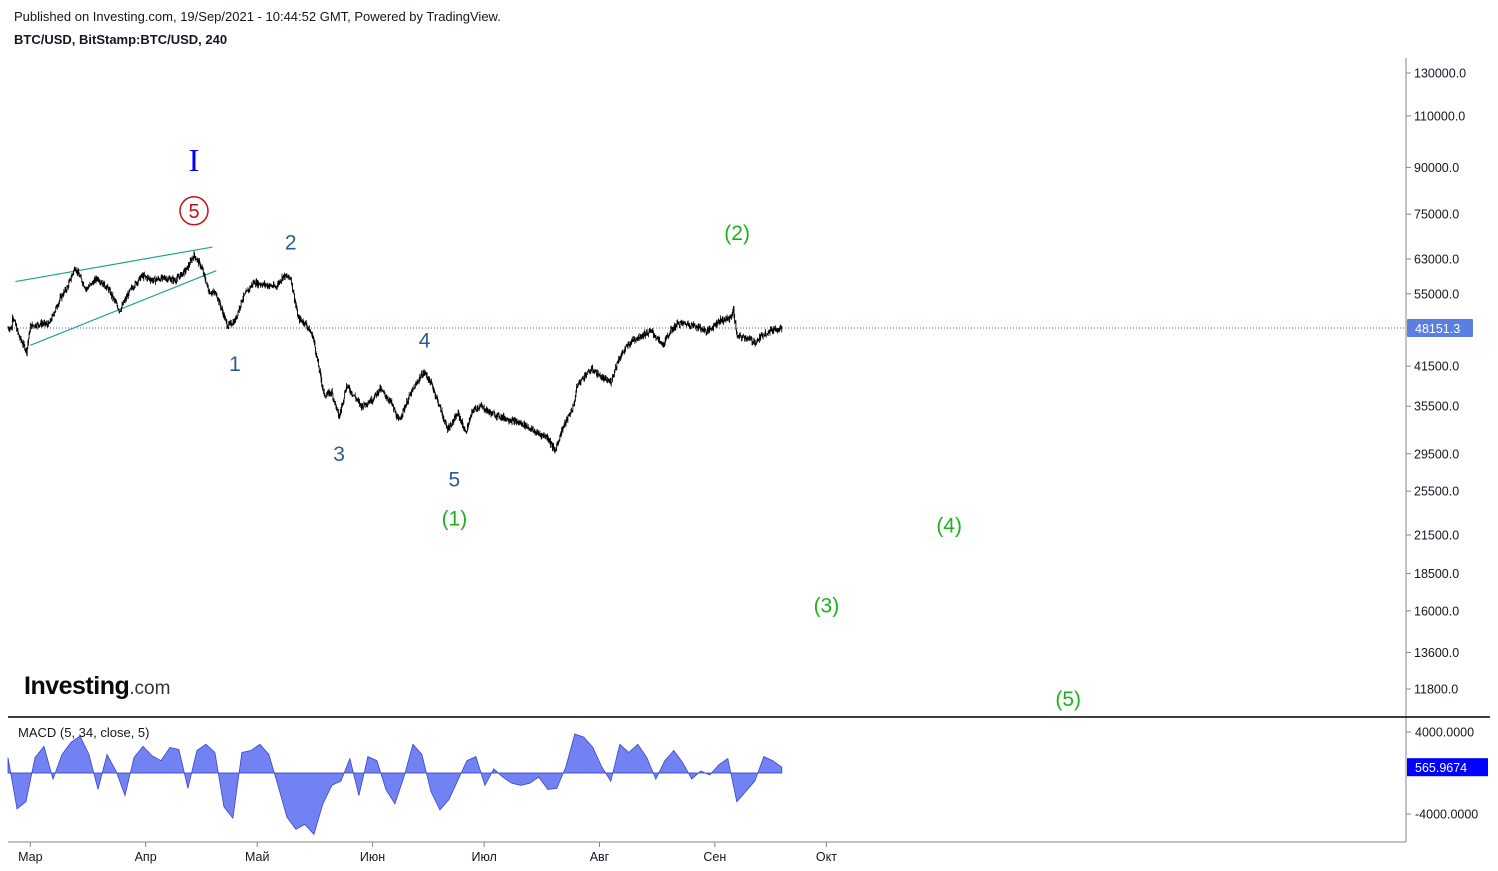 The height and width of the screenshot is (871, 1498). What do you see at coordinates (1436, 535) in the screenshot?
I see `price-tick-label: 21500.0` at bounding box center [1436, 535].